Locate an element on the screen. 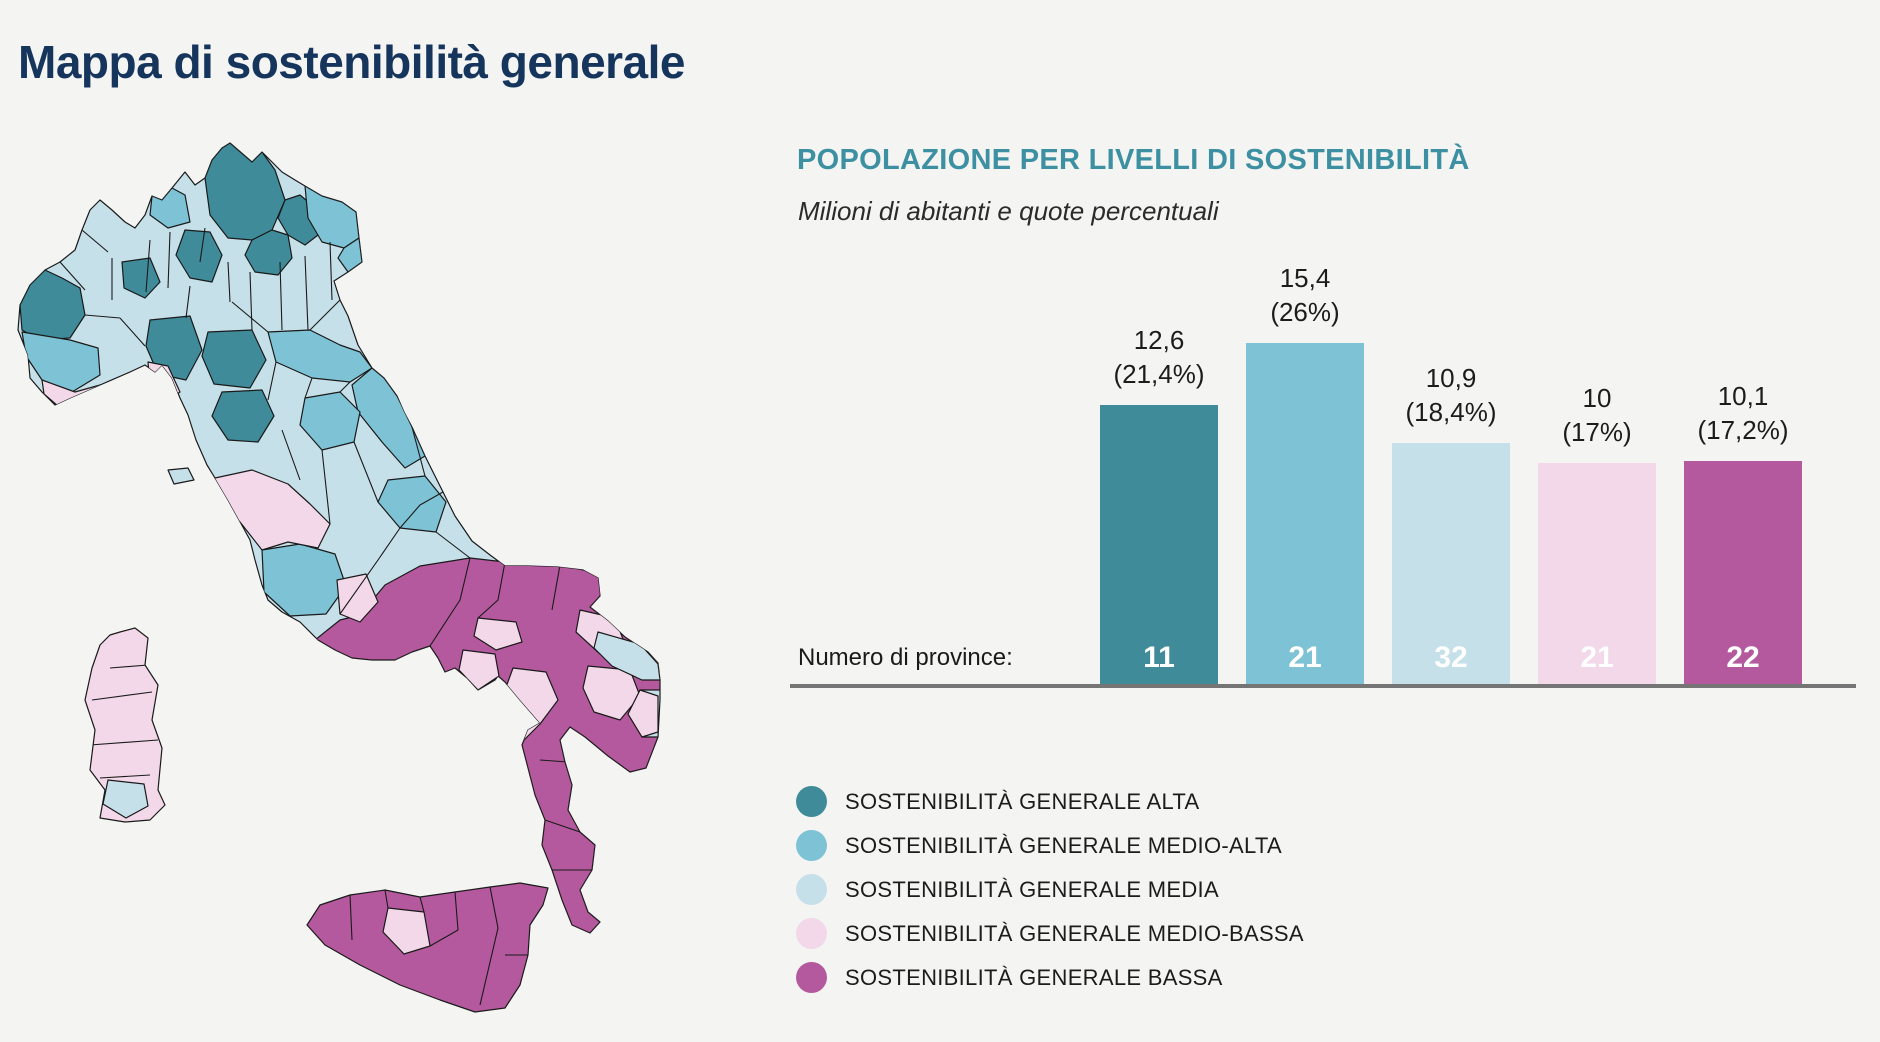 This screenshot has width=1880, height=1042. bar-value-label-media: 10,9 (18,4%) is located at coordinates (1451, 395).